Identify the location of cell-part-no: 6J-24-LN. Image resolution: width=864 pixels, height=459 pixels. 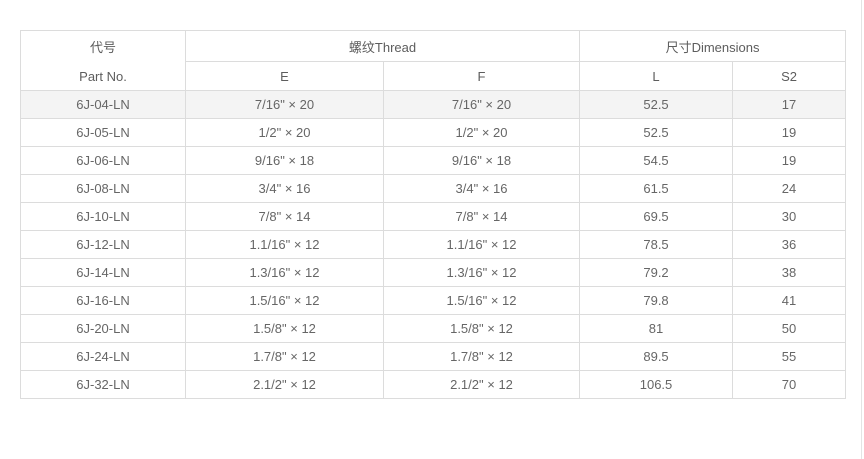
(103, 356).